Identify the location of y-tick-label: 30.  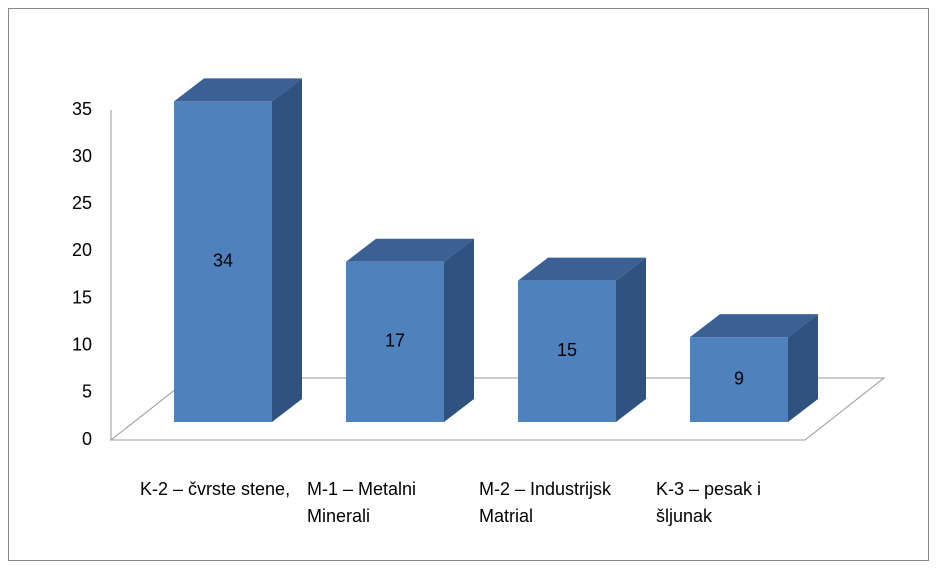
(82, 156).